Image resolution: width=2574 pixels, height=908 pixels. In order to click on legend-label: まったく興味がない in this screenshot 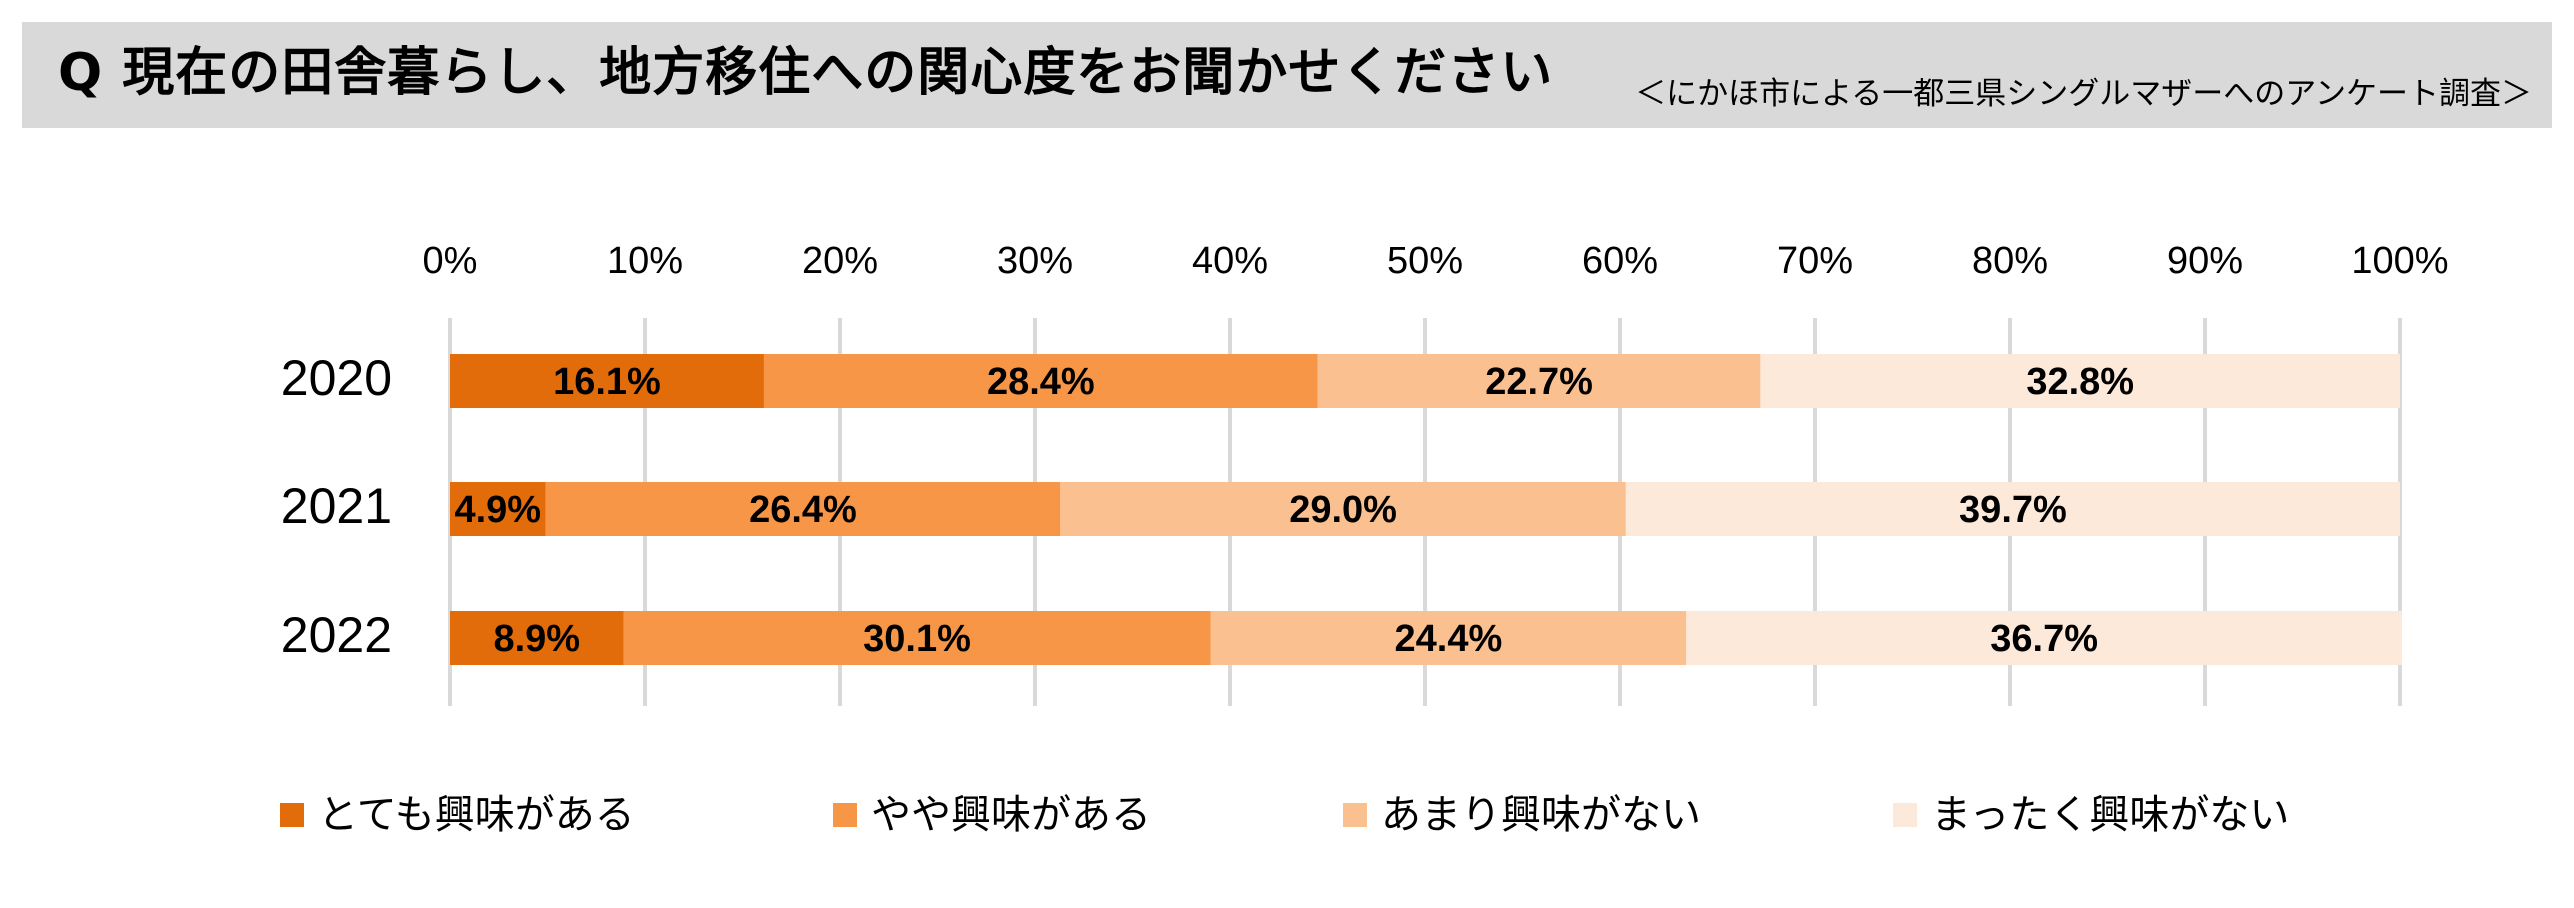, I will do `click(2110, 815)`.